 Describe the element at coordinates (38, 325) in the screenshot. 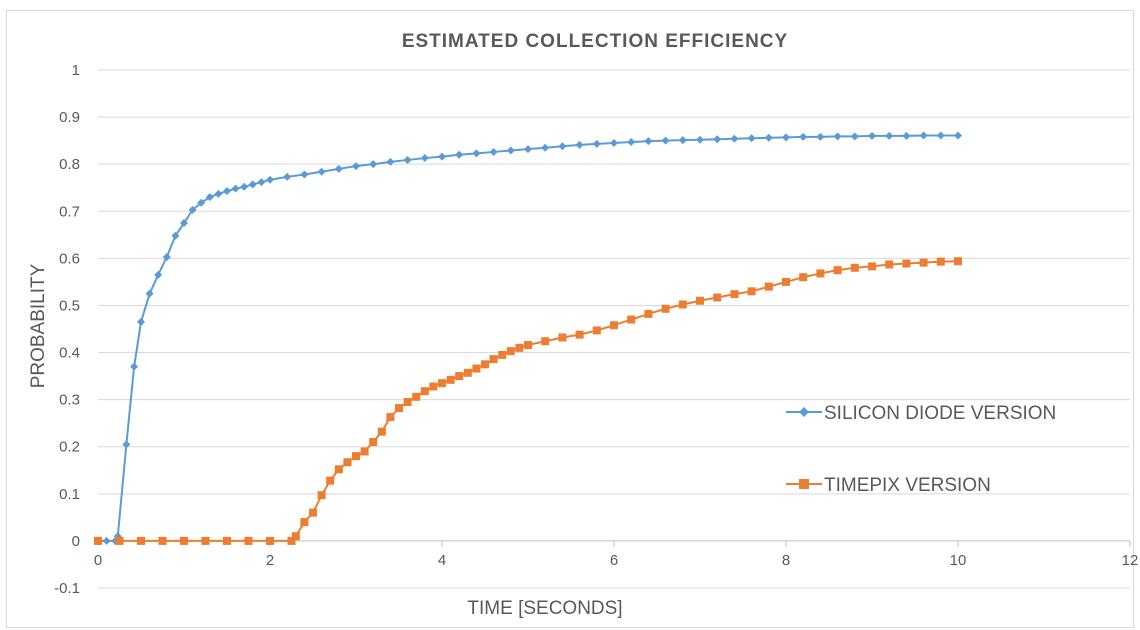

I see `y-axis-title: PROBABILITY` at that location.